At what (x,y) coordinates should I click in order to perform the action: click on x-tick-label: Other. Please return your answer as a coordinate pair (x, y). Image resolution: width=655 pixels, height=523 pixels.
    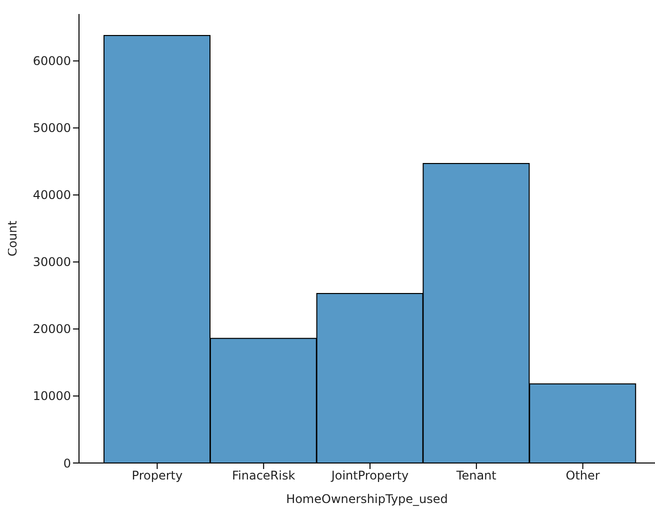
    Looking at the image, I should click on (583, 475).